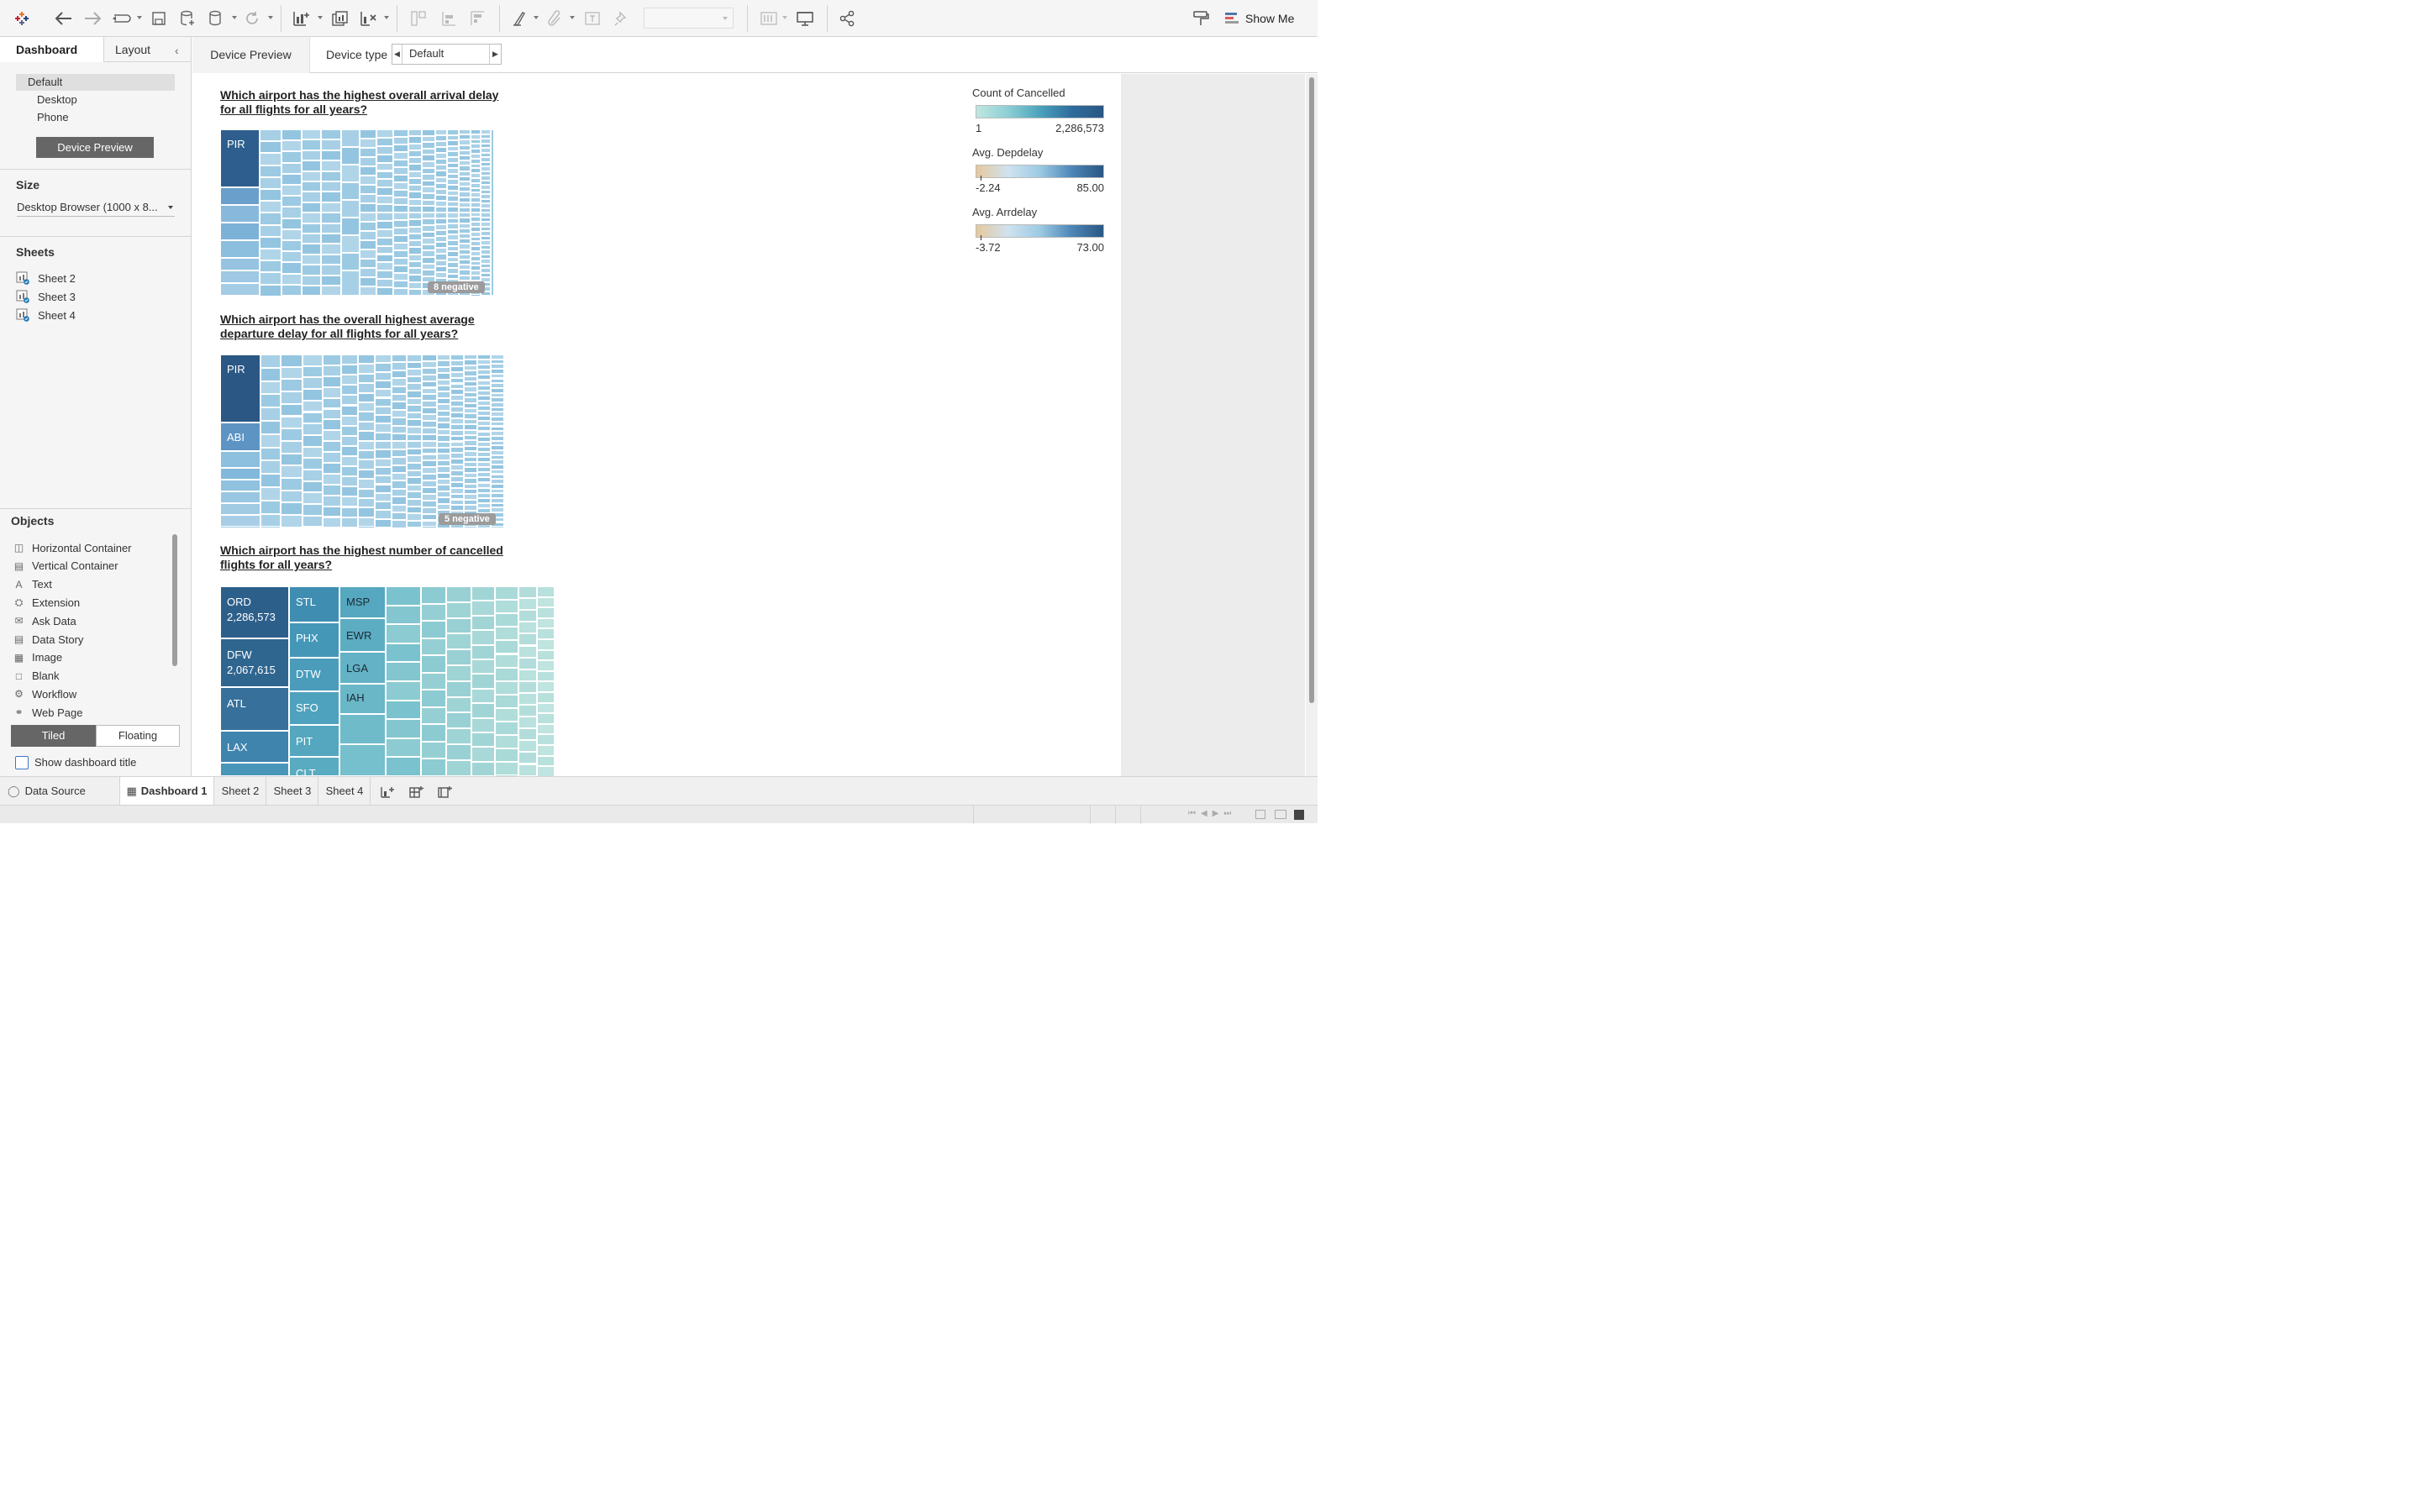 This screenshot has width=2420, height=1512. I want to click on data-source-tab: ◯ Data Source, so click(47, 791).